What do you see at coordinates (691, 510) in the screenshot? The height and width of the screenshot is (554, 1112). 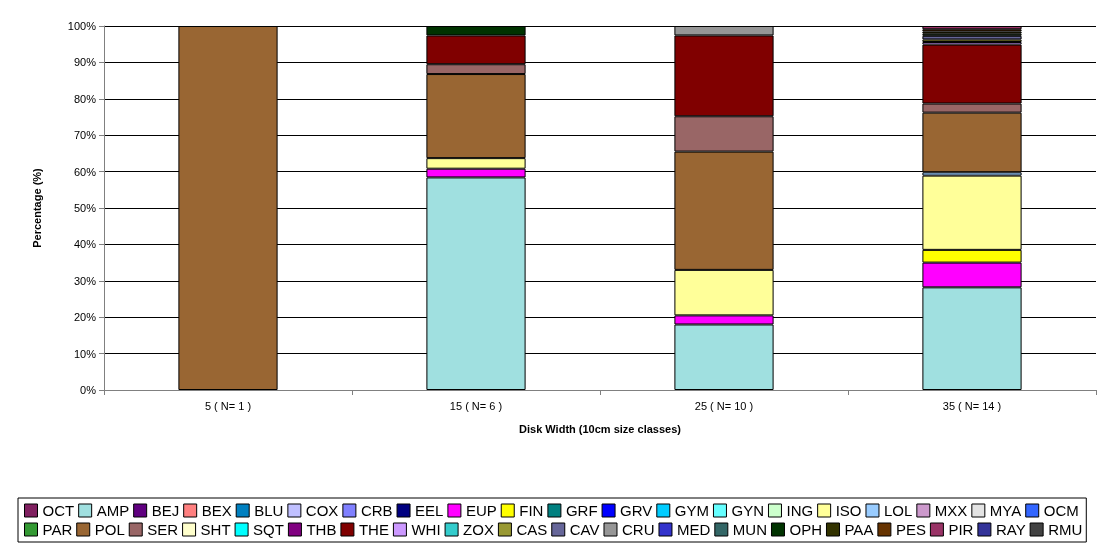 I see `legend-label: GYM` at bounding box center [691, 510].